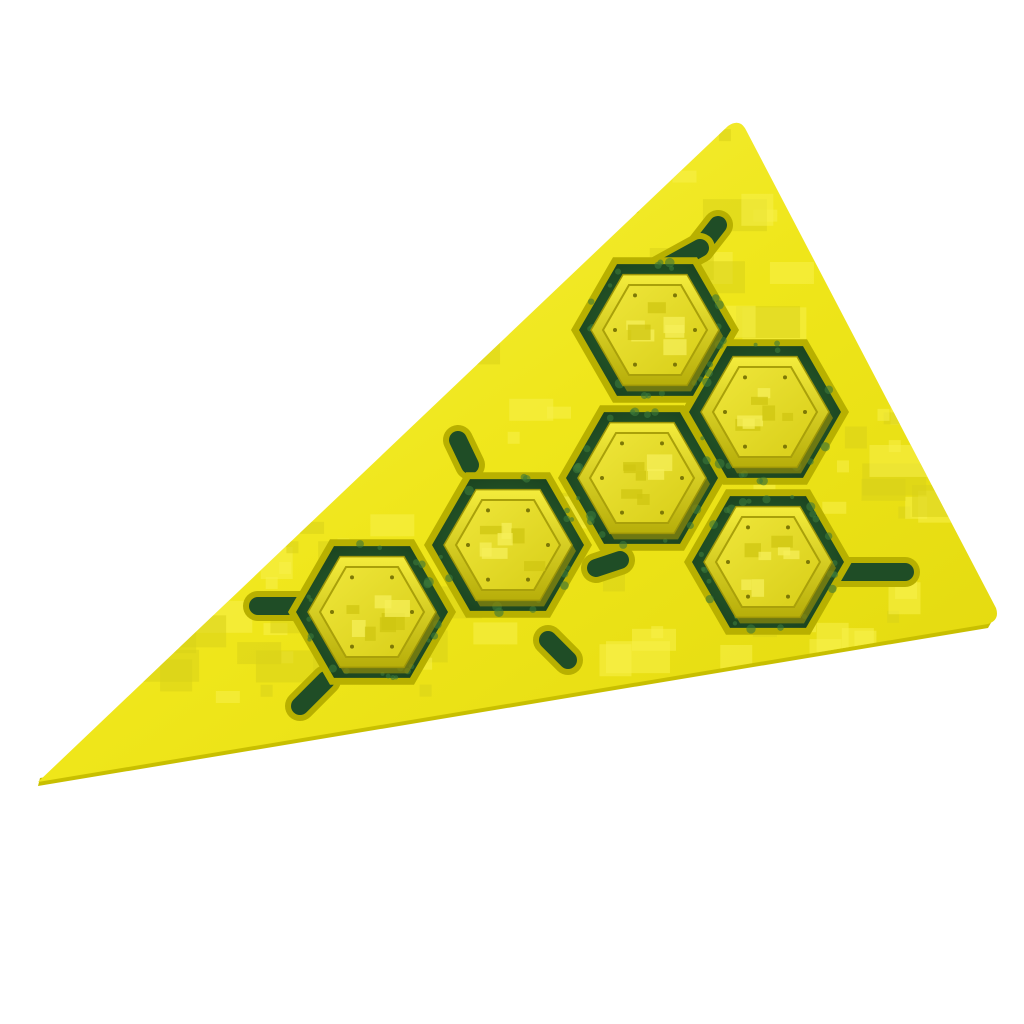 The image size is (1024, 1024). What do you see at coordinates (372, 612) in the screenshot?
I see `hex-face` at bounding box center [372, 612].